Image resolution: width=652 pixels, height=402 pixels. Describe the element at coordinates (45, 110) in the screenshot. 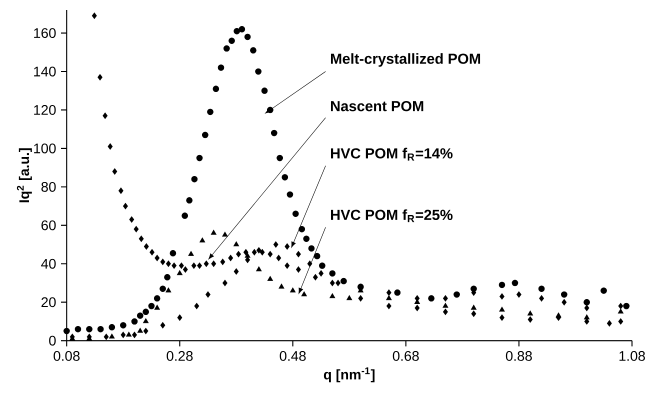

I see `y-tick-label: 120` at that location.